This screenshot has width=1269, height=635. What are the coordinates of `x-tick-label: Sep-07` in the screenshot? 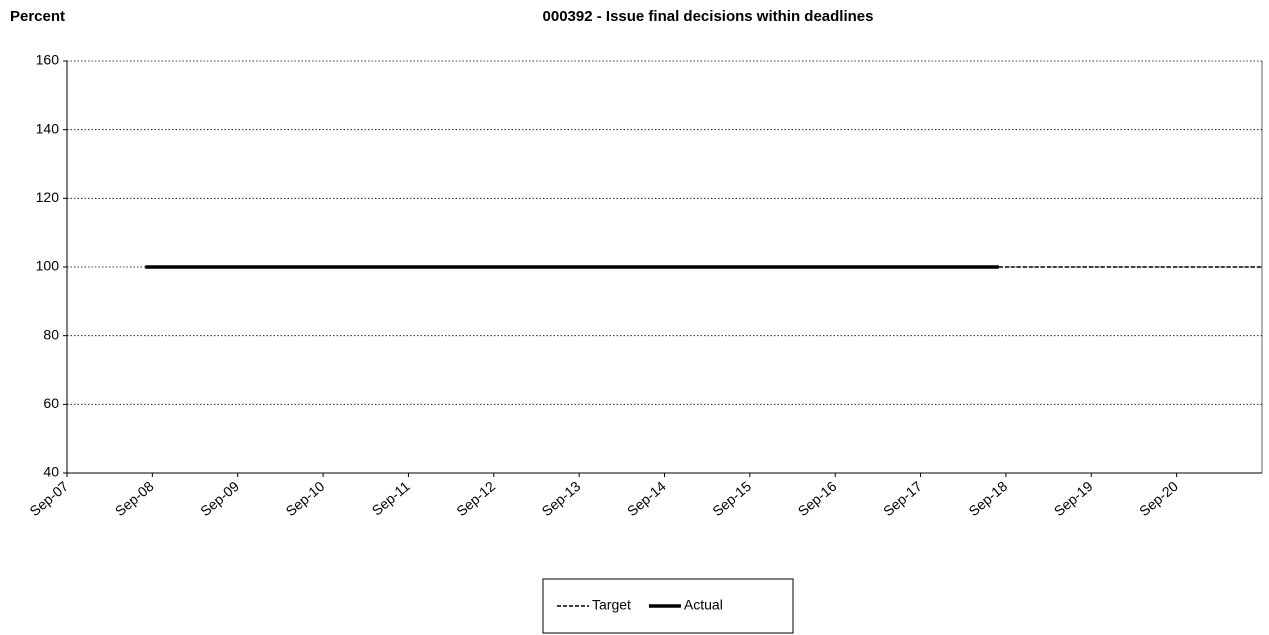 It's located at (48, 498).